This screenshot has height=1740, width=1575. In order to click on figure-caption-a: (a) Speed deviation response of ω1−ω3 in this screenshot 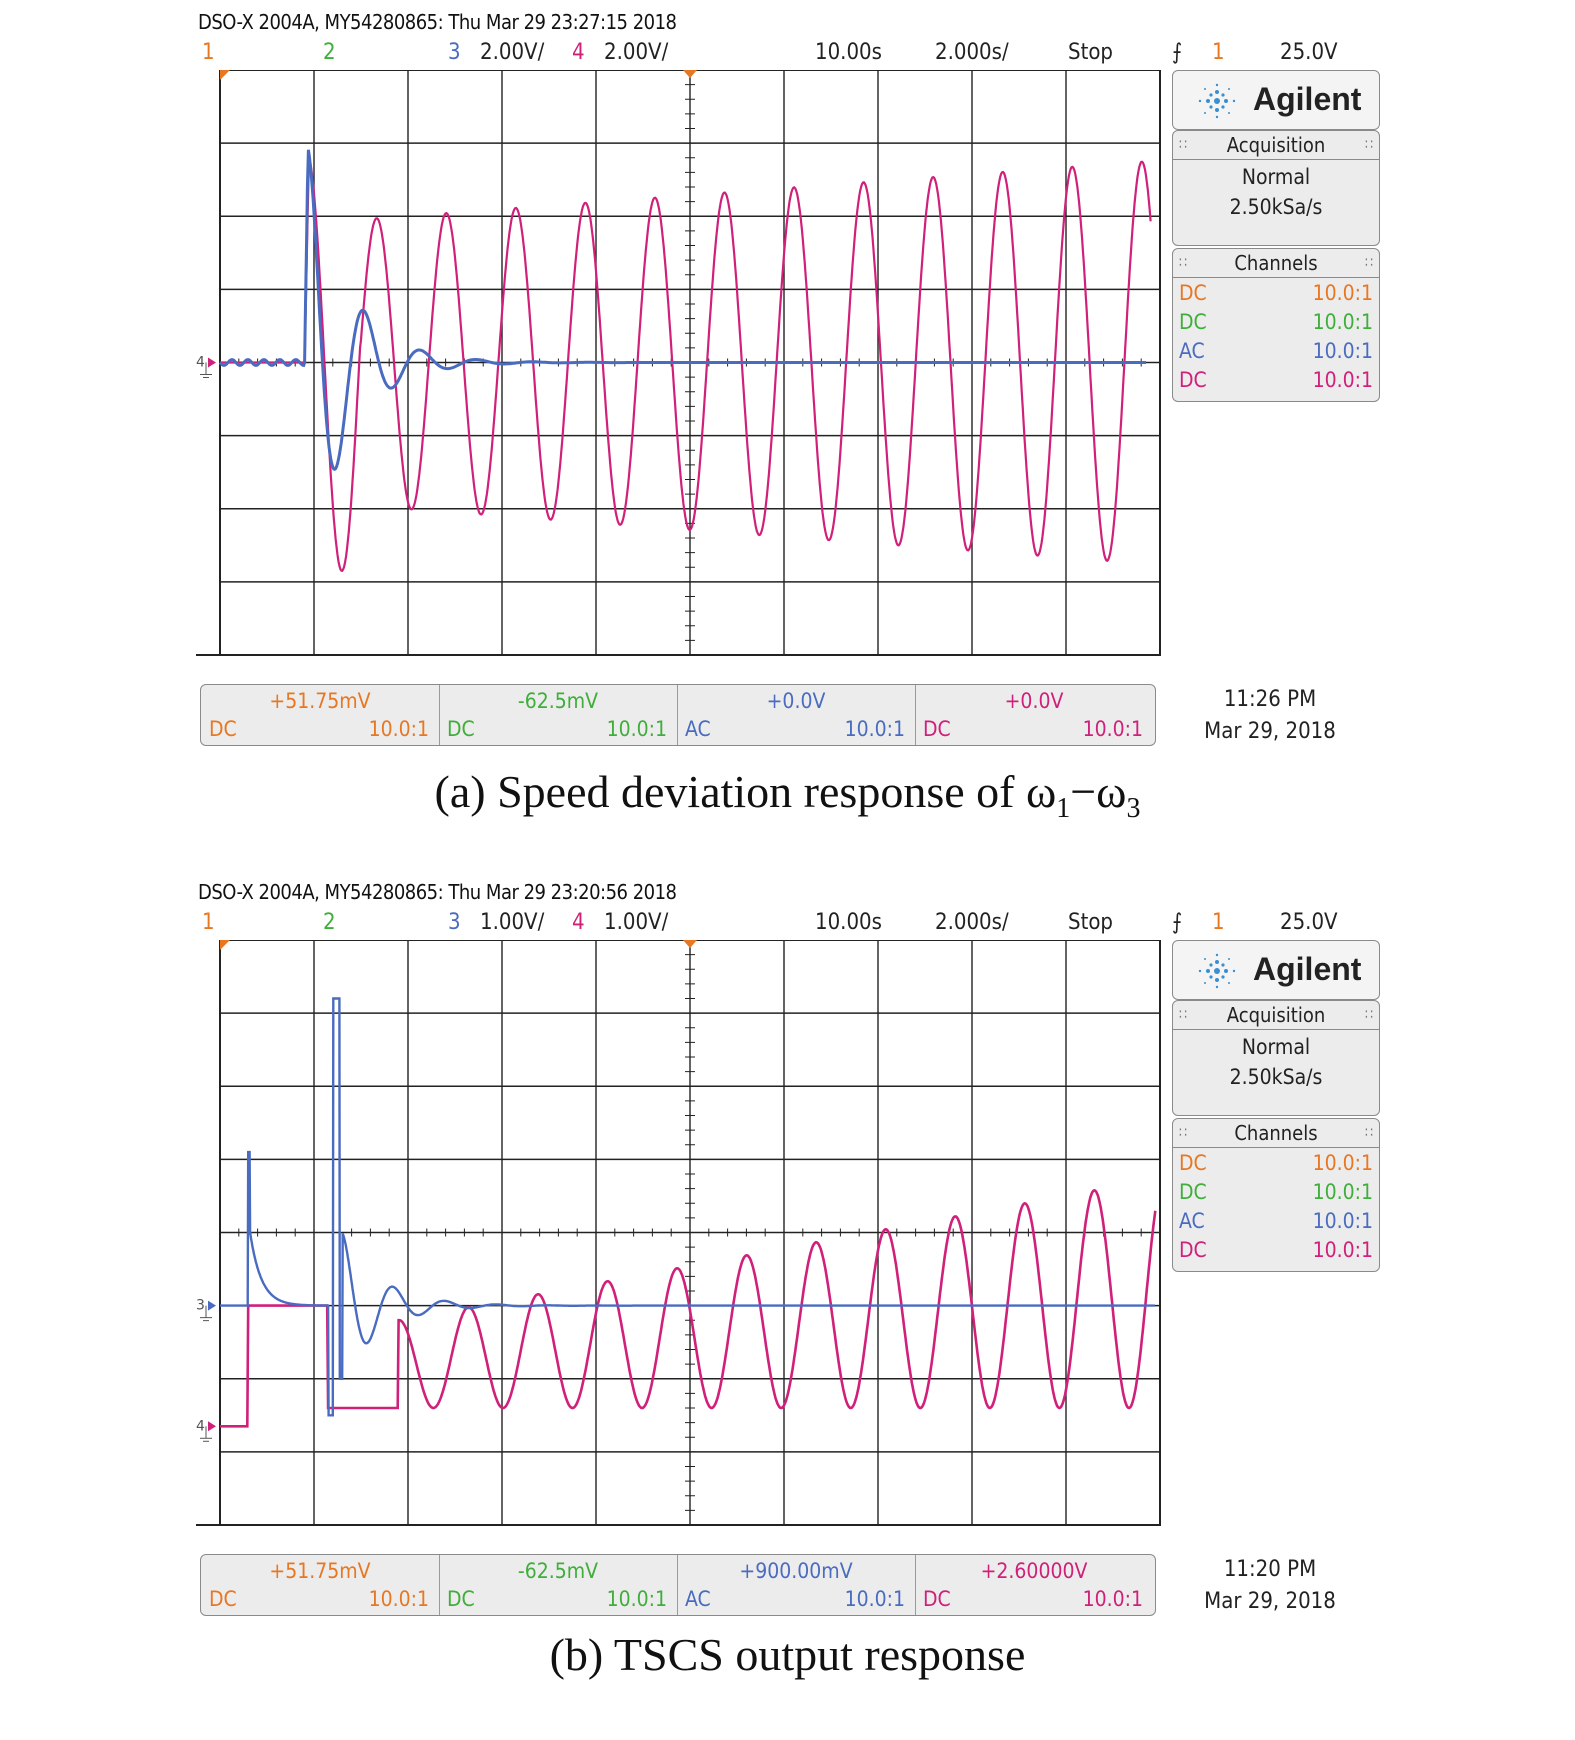, I will do `click(787, 795)`.